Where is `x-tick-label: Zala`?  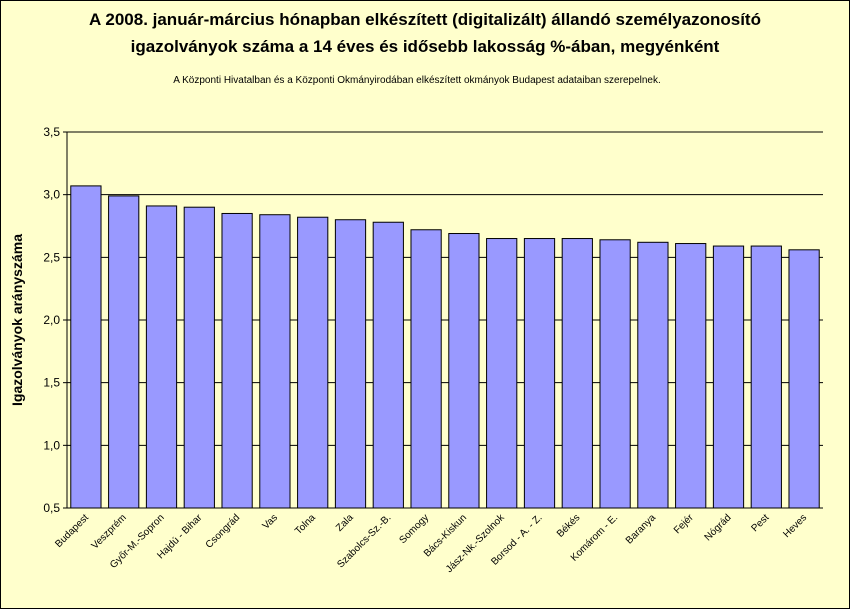
x-tick-label: Zala is located at coordinates (345, 523).